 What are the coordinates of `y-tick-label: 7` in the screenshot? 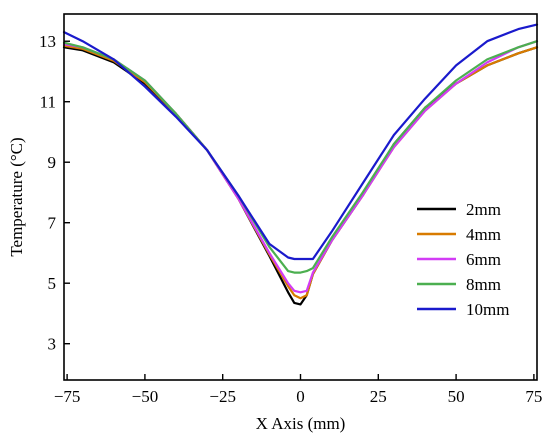 It's located at (52, 223).